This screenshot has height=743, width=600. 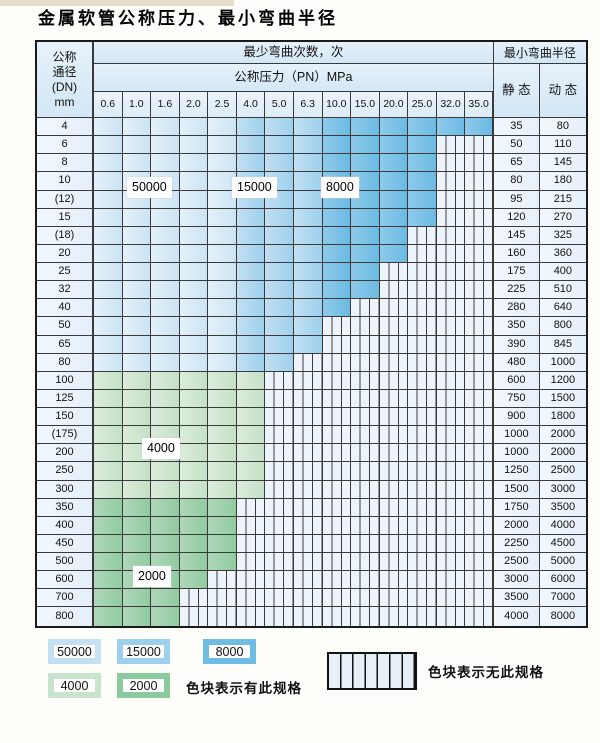 I want to click on dn-cell: 50, so click(x=65, y=326).